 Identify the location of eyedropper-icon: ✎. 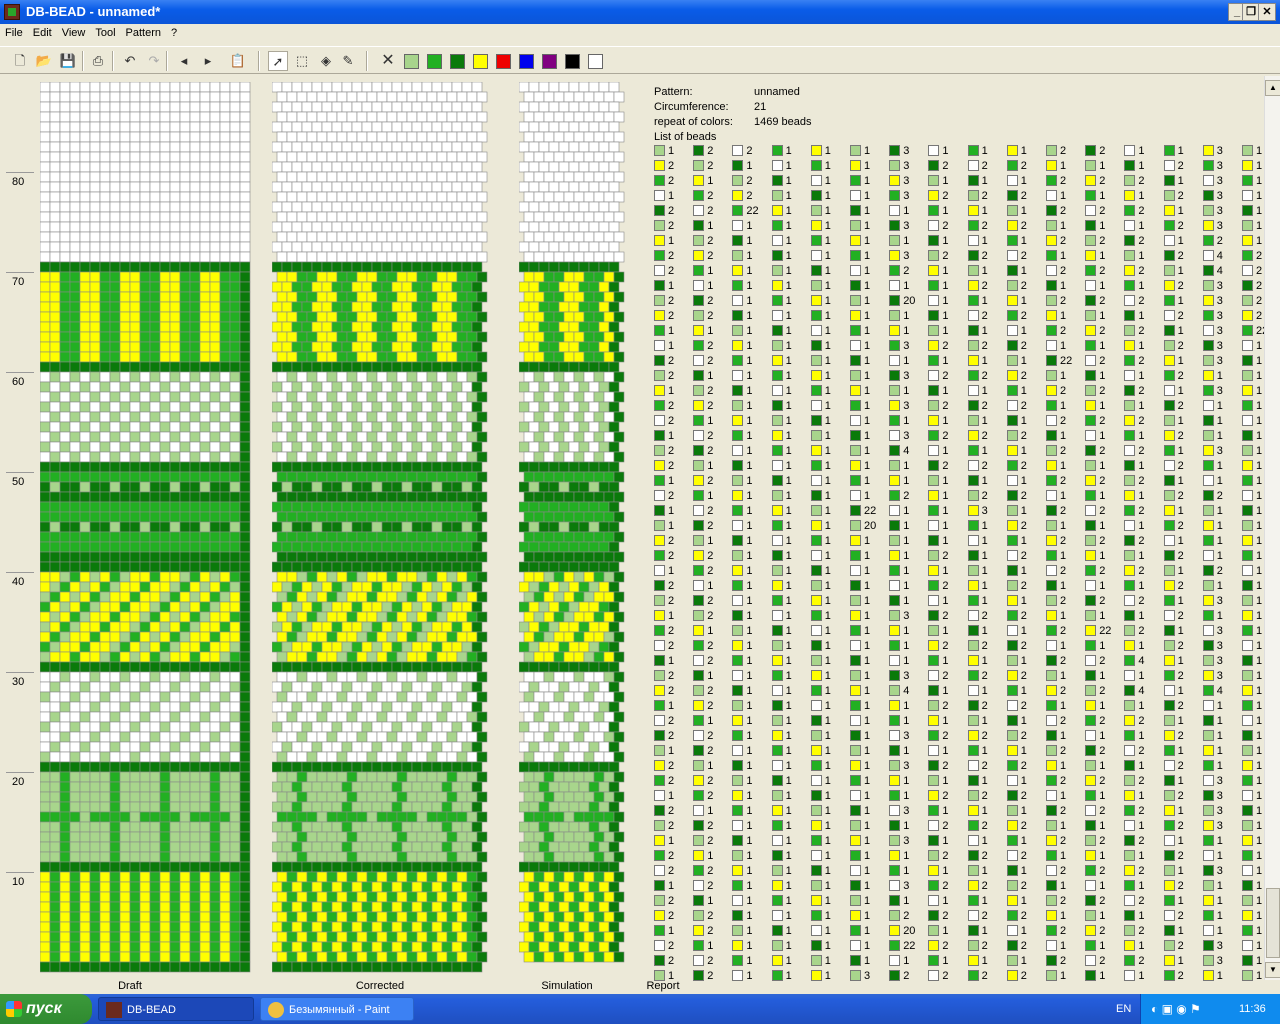
(348, 60).